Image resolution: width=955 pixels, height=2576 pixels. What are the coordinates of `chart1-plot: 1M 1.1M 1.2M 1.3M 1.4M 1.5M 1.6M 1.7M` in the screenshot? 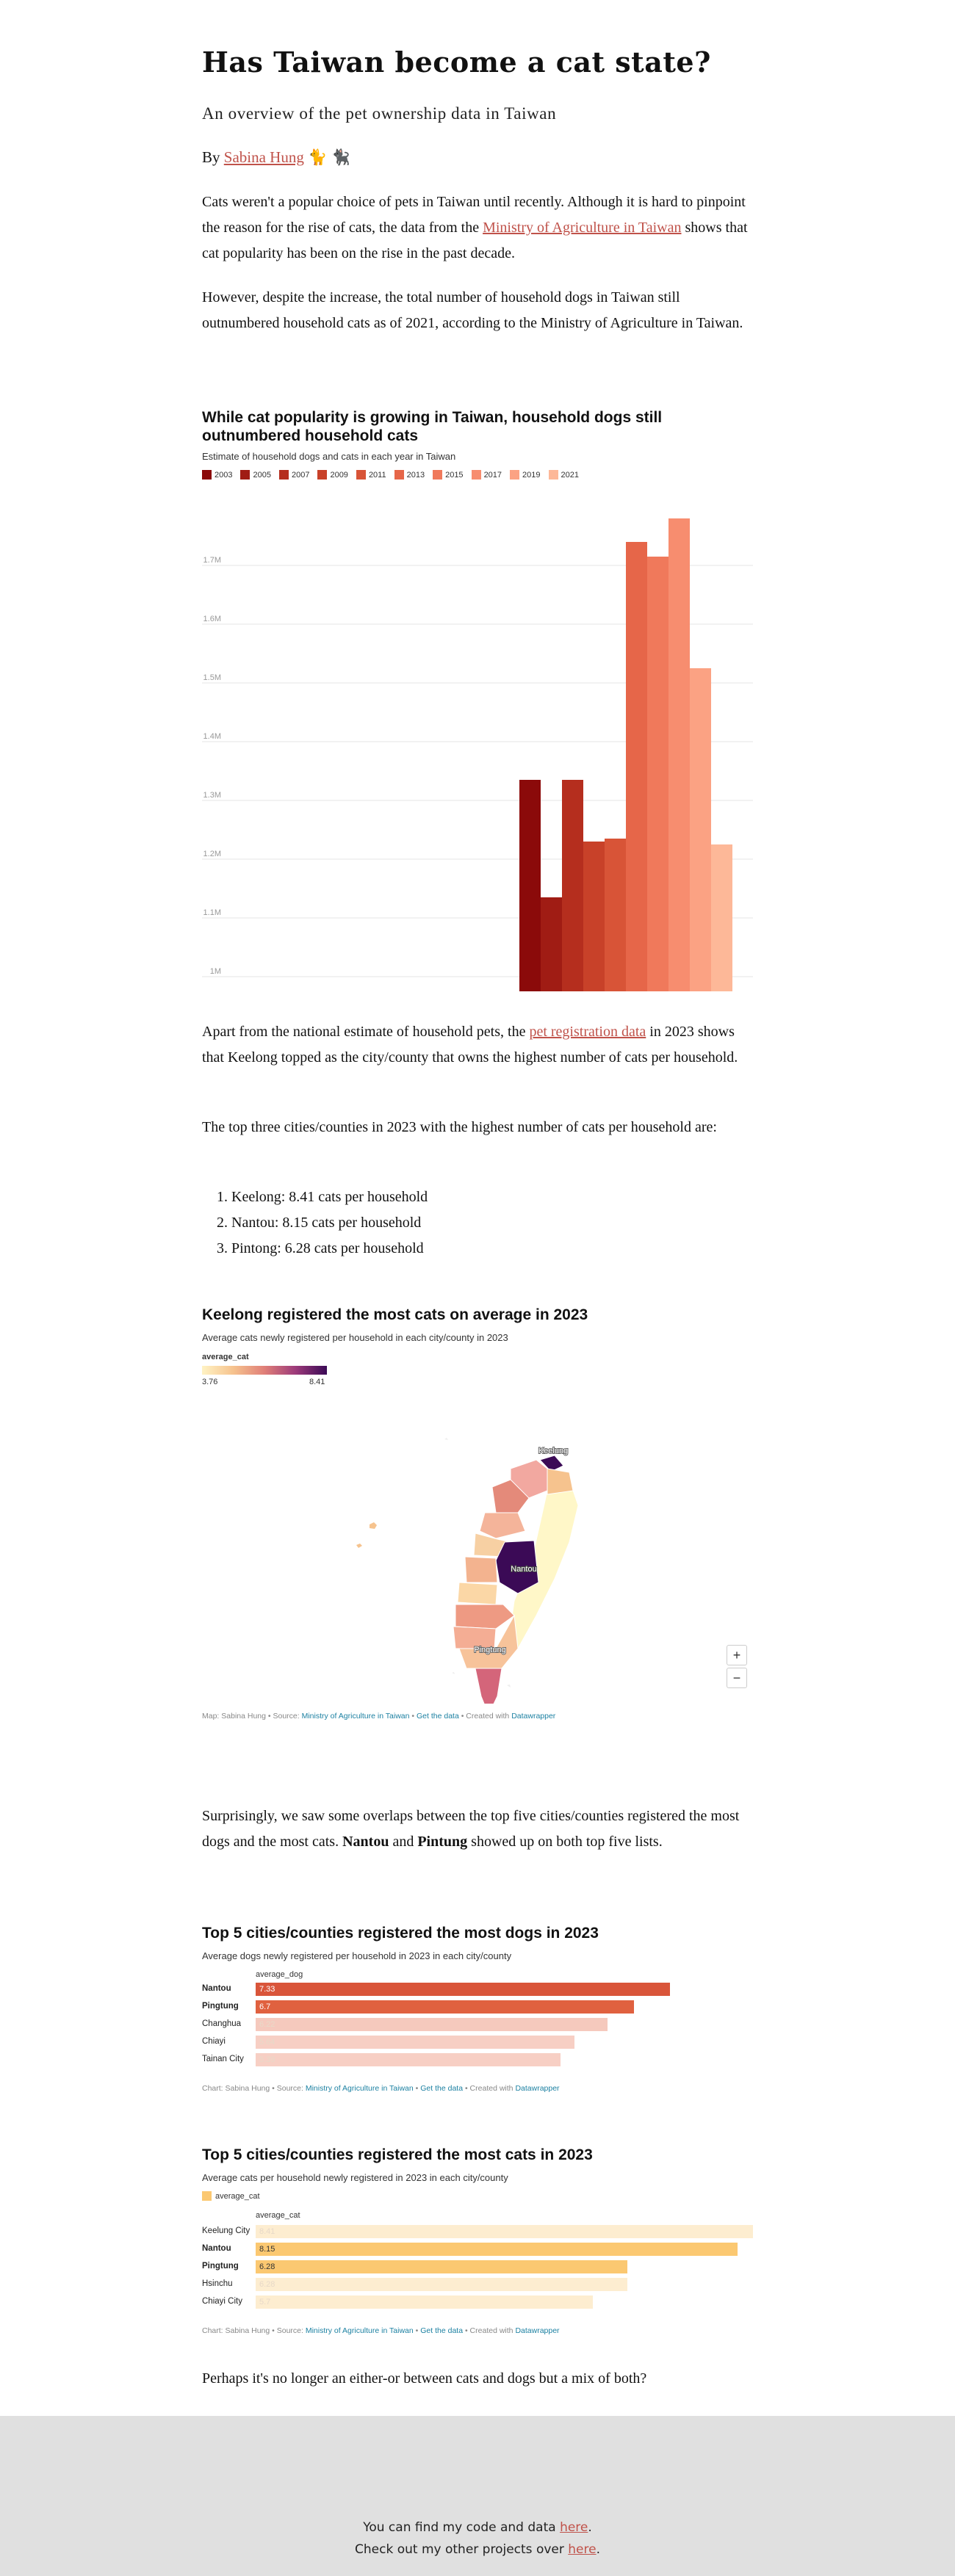 It's located at (478, 754).